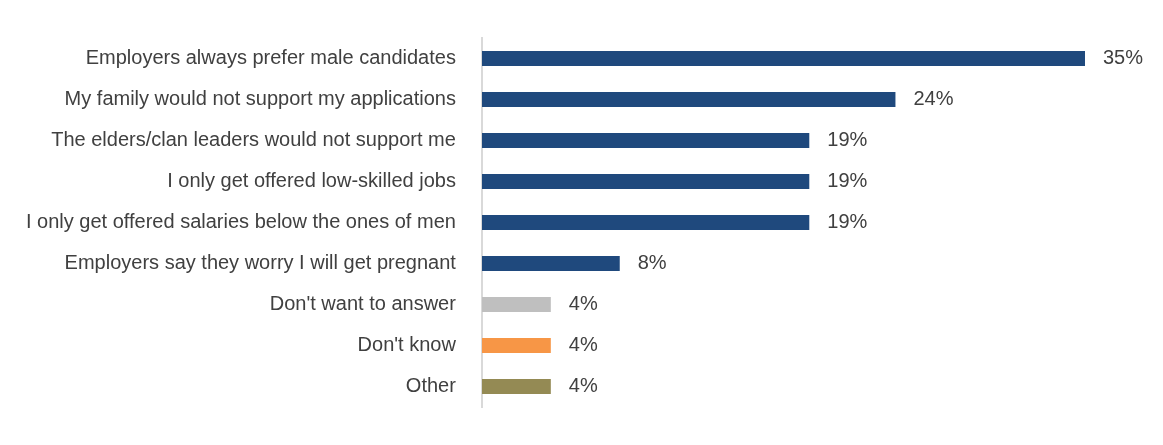  I want to click on y-tick-label: I only get offered low-skilled jobs, so click(311, 180).